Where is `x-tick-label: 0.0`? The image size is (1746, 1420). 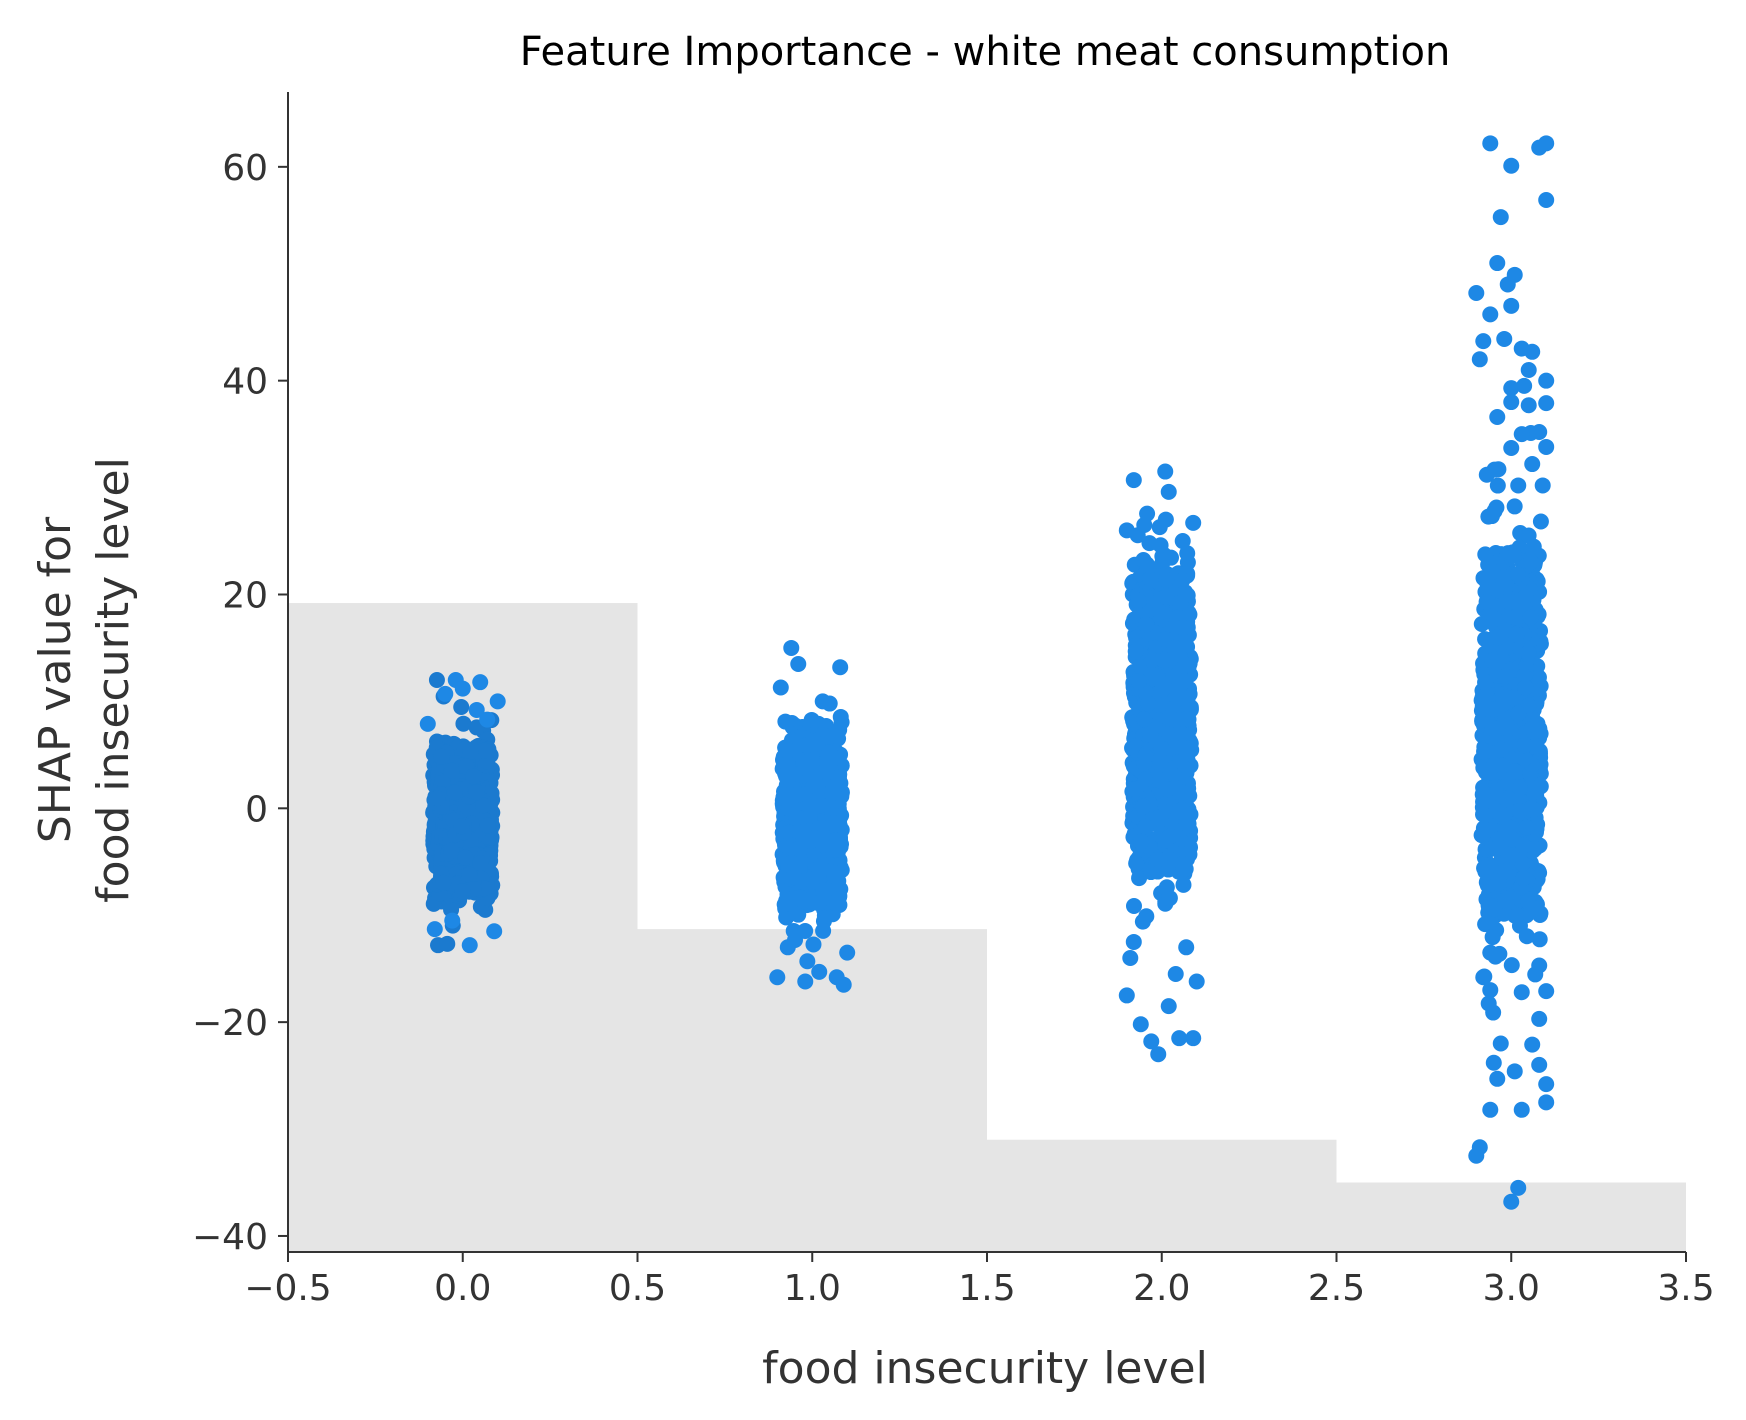 x-tick-label: 0.0 is located at coordinates (462, 1288).